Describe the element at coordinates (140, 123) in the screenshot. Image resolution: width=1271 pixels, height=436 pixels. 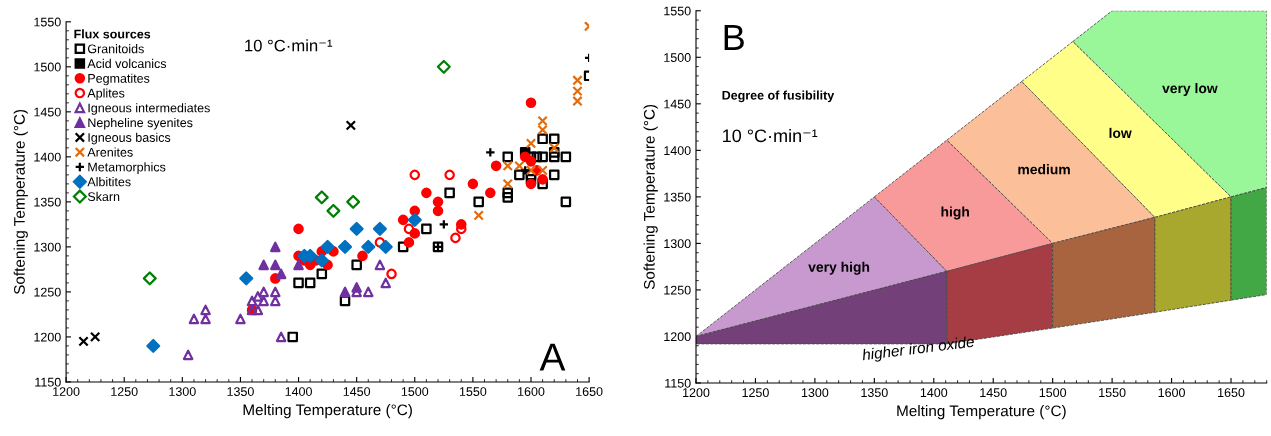
I see `legend-label: Nepheline syenites` at that location.